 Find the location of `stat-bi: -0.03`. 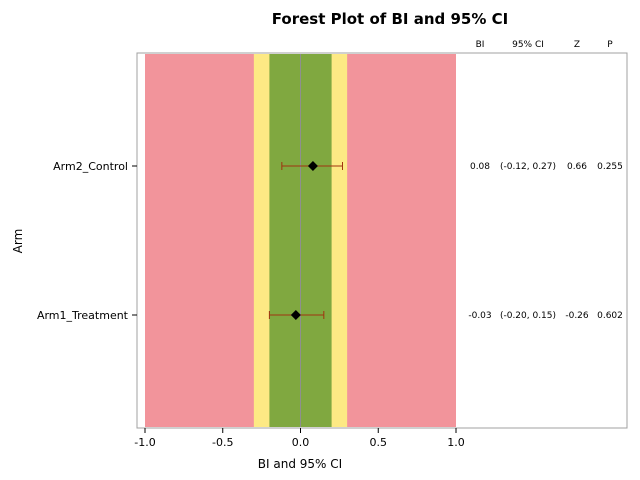

stat-bi: -0.03 is located at coordinates (479, 316).